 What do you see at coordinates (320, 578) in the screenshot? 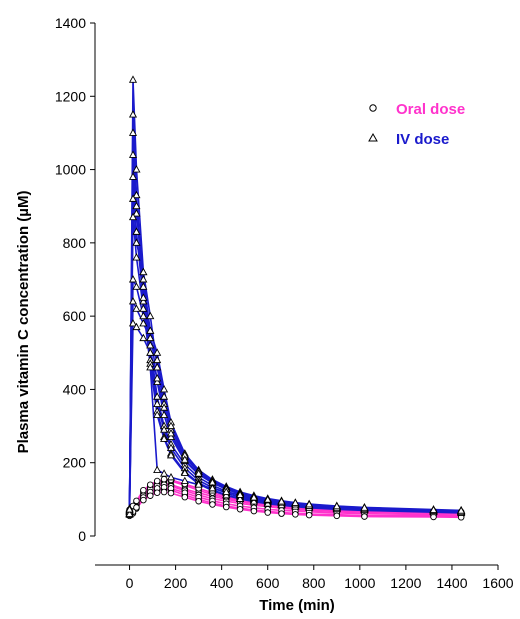
I see `x-ticks: 0 200 400 600 800 1000 1200 1400 1600` at bounding box center [320, 578].